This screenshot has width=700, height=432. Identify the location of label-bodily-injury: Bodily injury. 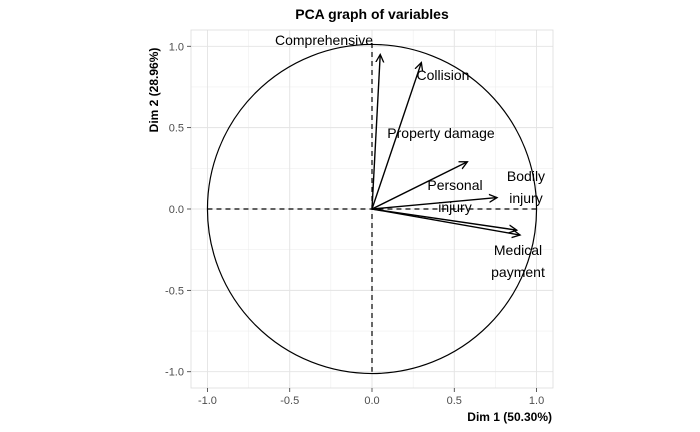
(526, 187).